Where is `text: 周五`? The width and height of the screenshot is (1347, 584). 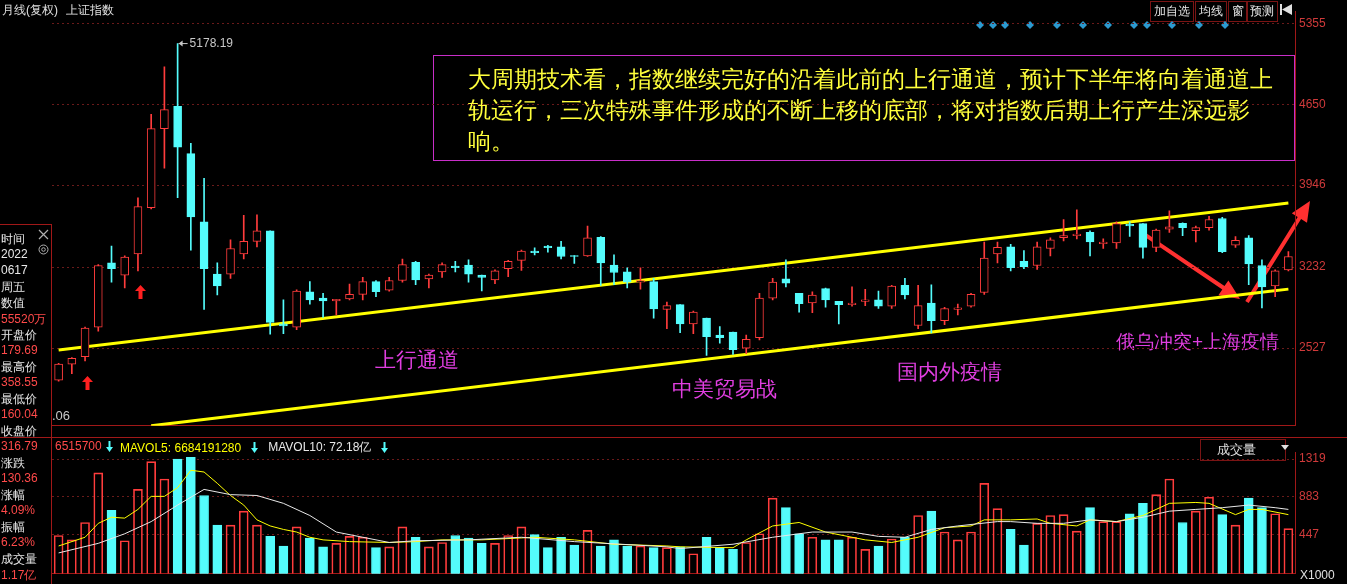 text: 周五 is located at coordinates (13, 287).